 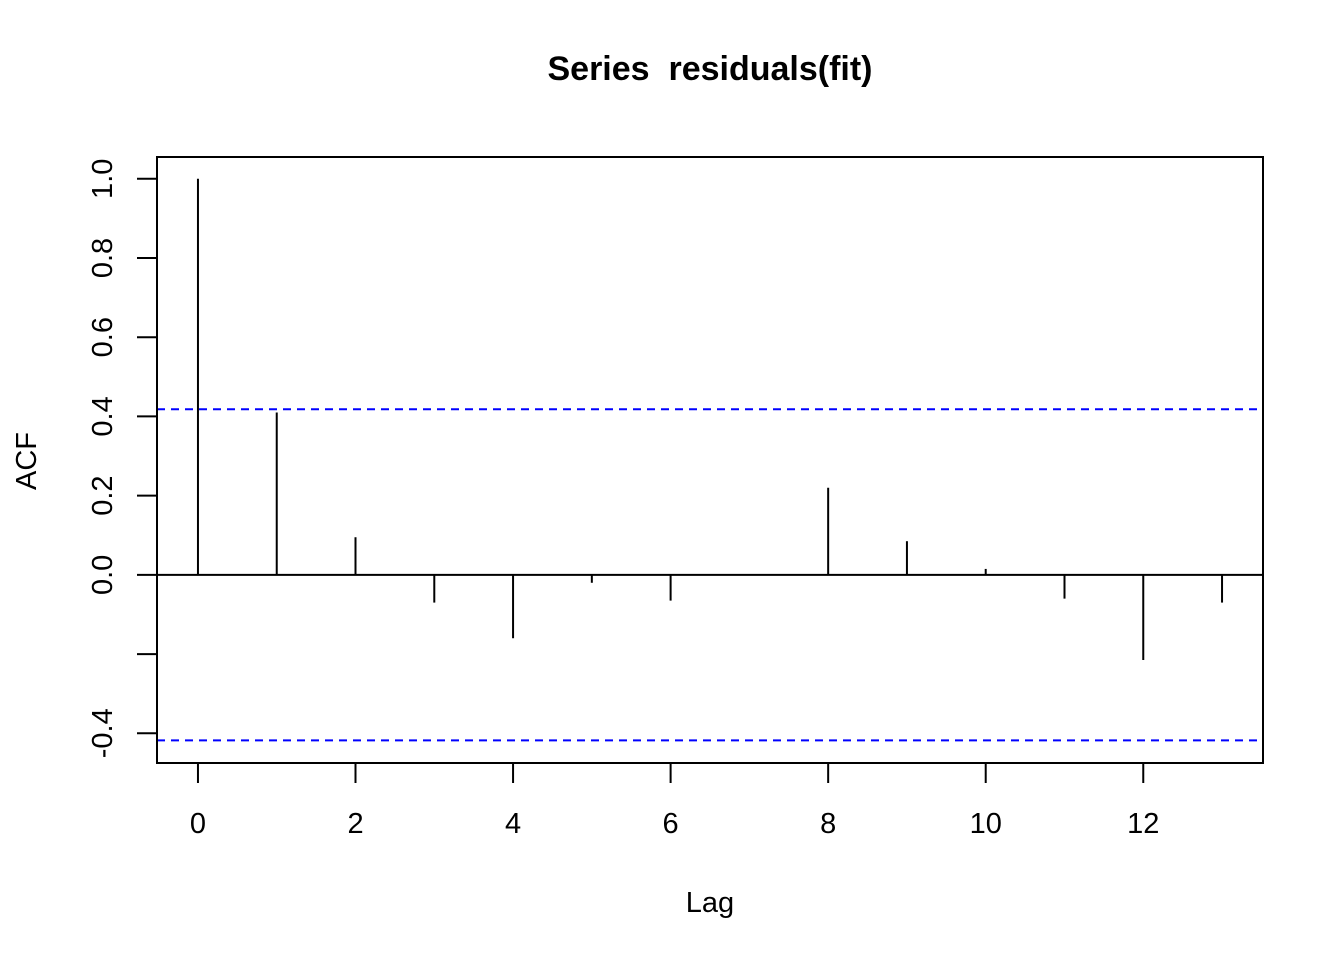 I want to click on y-tick-label-0: 0.0, so click(x=103, y=575).